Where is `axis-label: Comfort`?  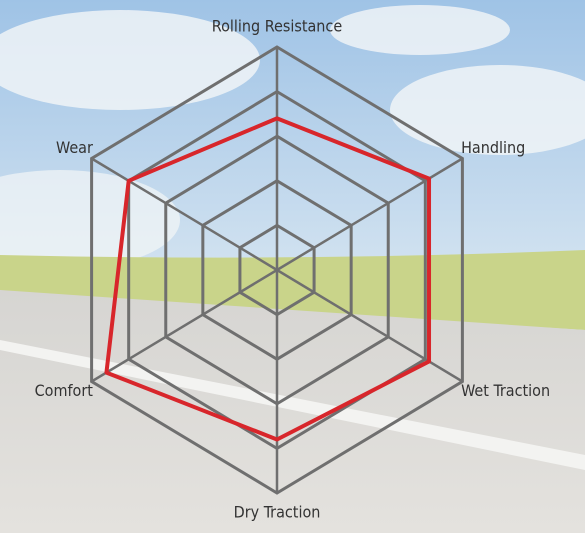
axis-label: Comfort is located at coordinates (64, 390).